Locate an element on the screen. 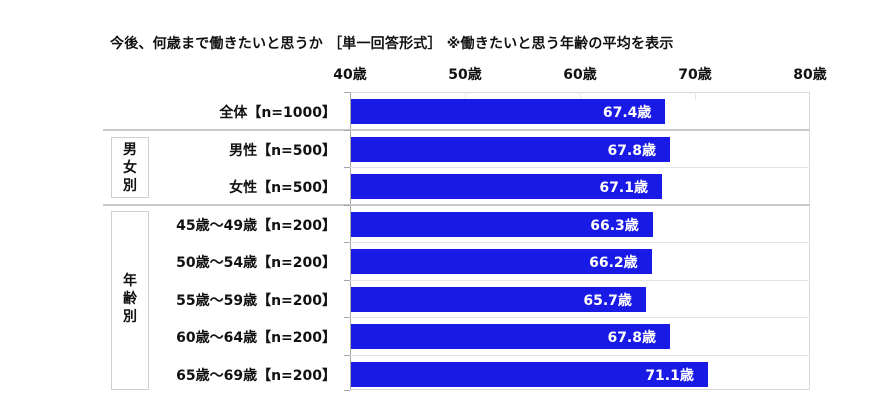 Image resolution: width=870 pixels, height=414 pixels. group-box-gender: 男 女 別 is located at coordinates (130, 167).